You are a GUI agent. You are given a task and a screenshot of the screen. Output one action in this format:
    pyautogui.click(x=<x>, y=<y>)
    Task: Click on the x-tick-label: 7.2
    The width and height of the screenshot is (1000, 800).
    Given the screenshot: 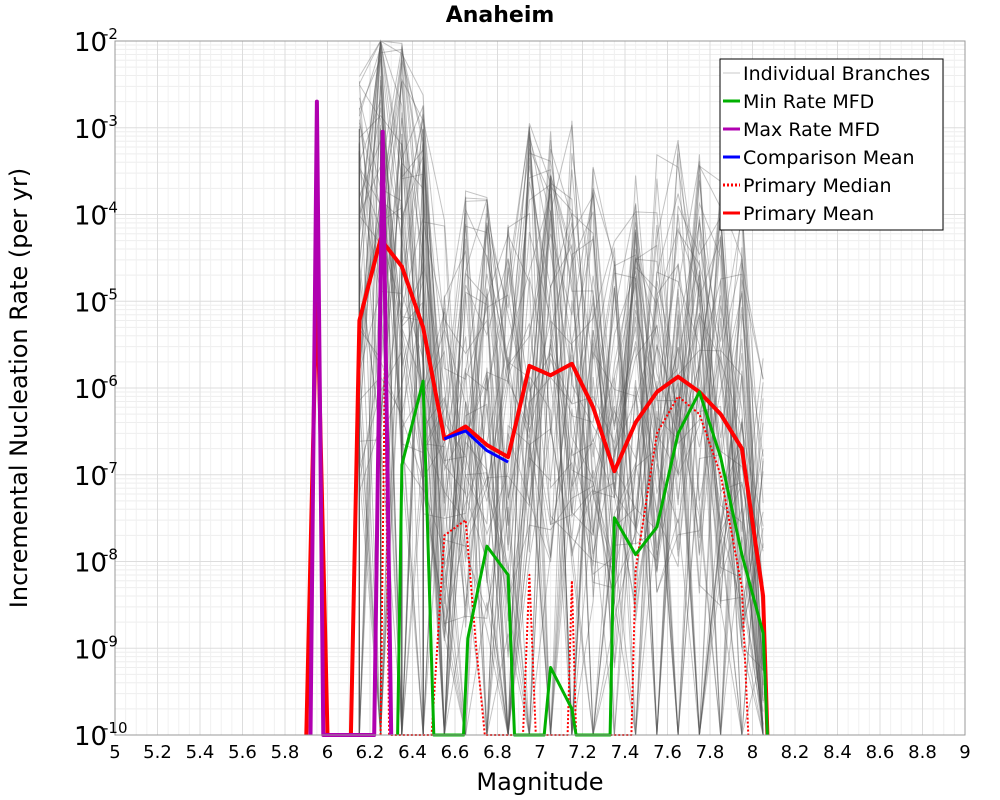 What is the action you would take?
    pyautogui.click(x=582, y=752)
    